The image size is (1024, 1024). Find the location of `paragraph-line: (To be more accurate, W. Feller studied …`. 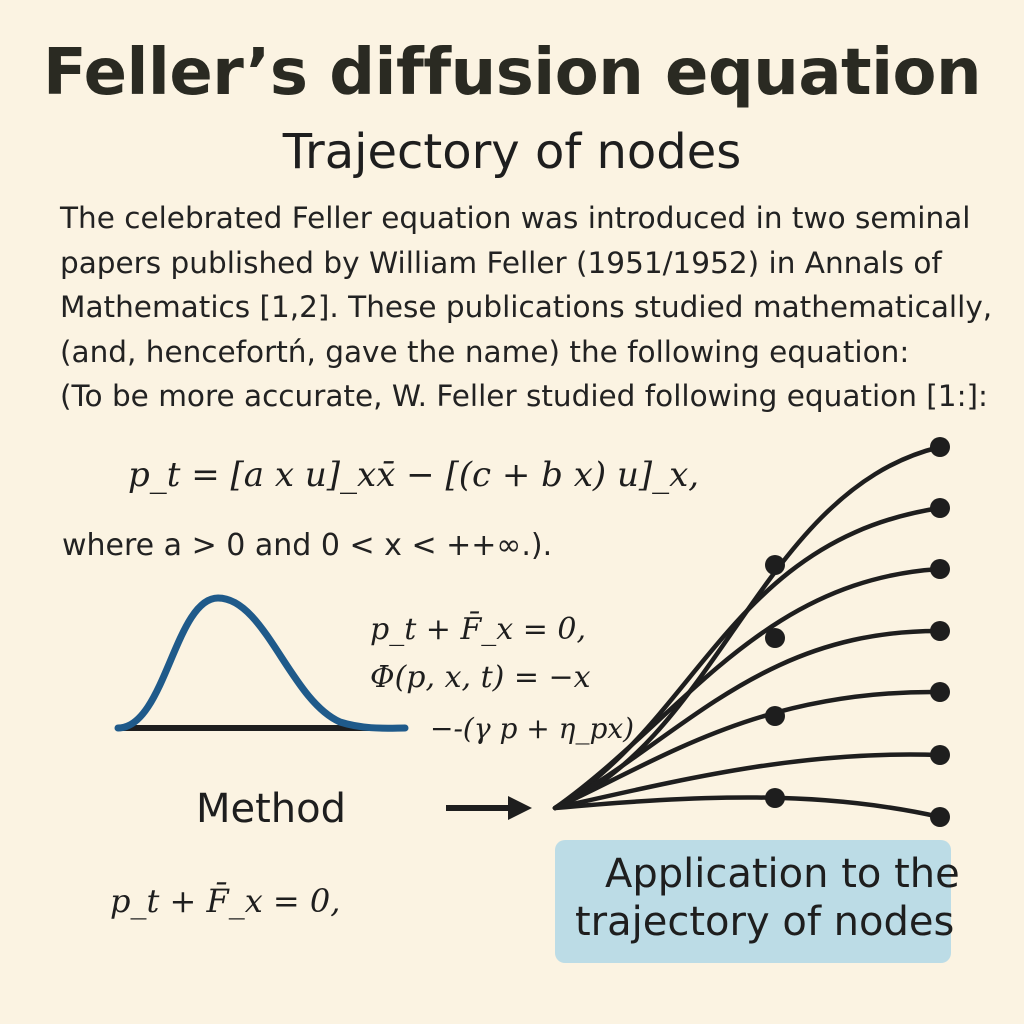

paragraph-line: (To be more accurate, W. Feller studied … is located at coordinates (524, 396).